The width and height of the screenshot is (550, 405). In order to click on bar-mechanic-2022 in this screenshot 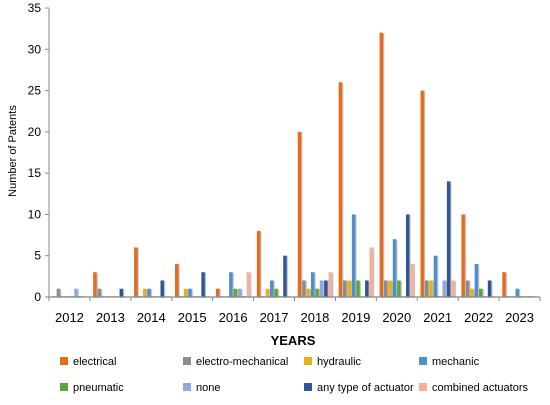, I will do `click(476, 280)`.